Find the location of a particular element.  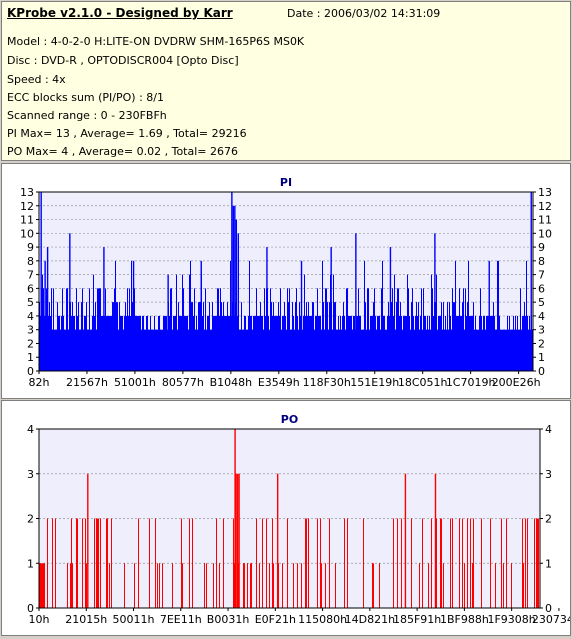

x-tick-label: 185F91h is located at coordinates (417, 619).